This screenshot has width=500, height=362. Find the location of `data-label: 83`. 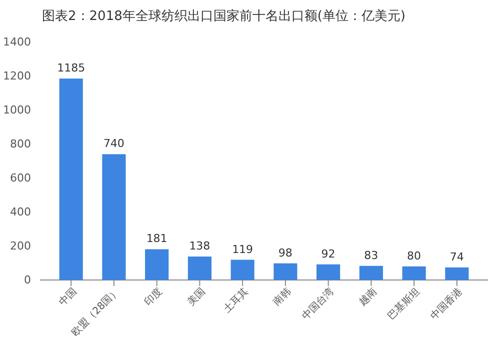

data-label: 83 is located at coordinates (371, 255).